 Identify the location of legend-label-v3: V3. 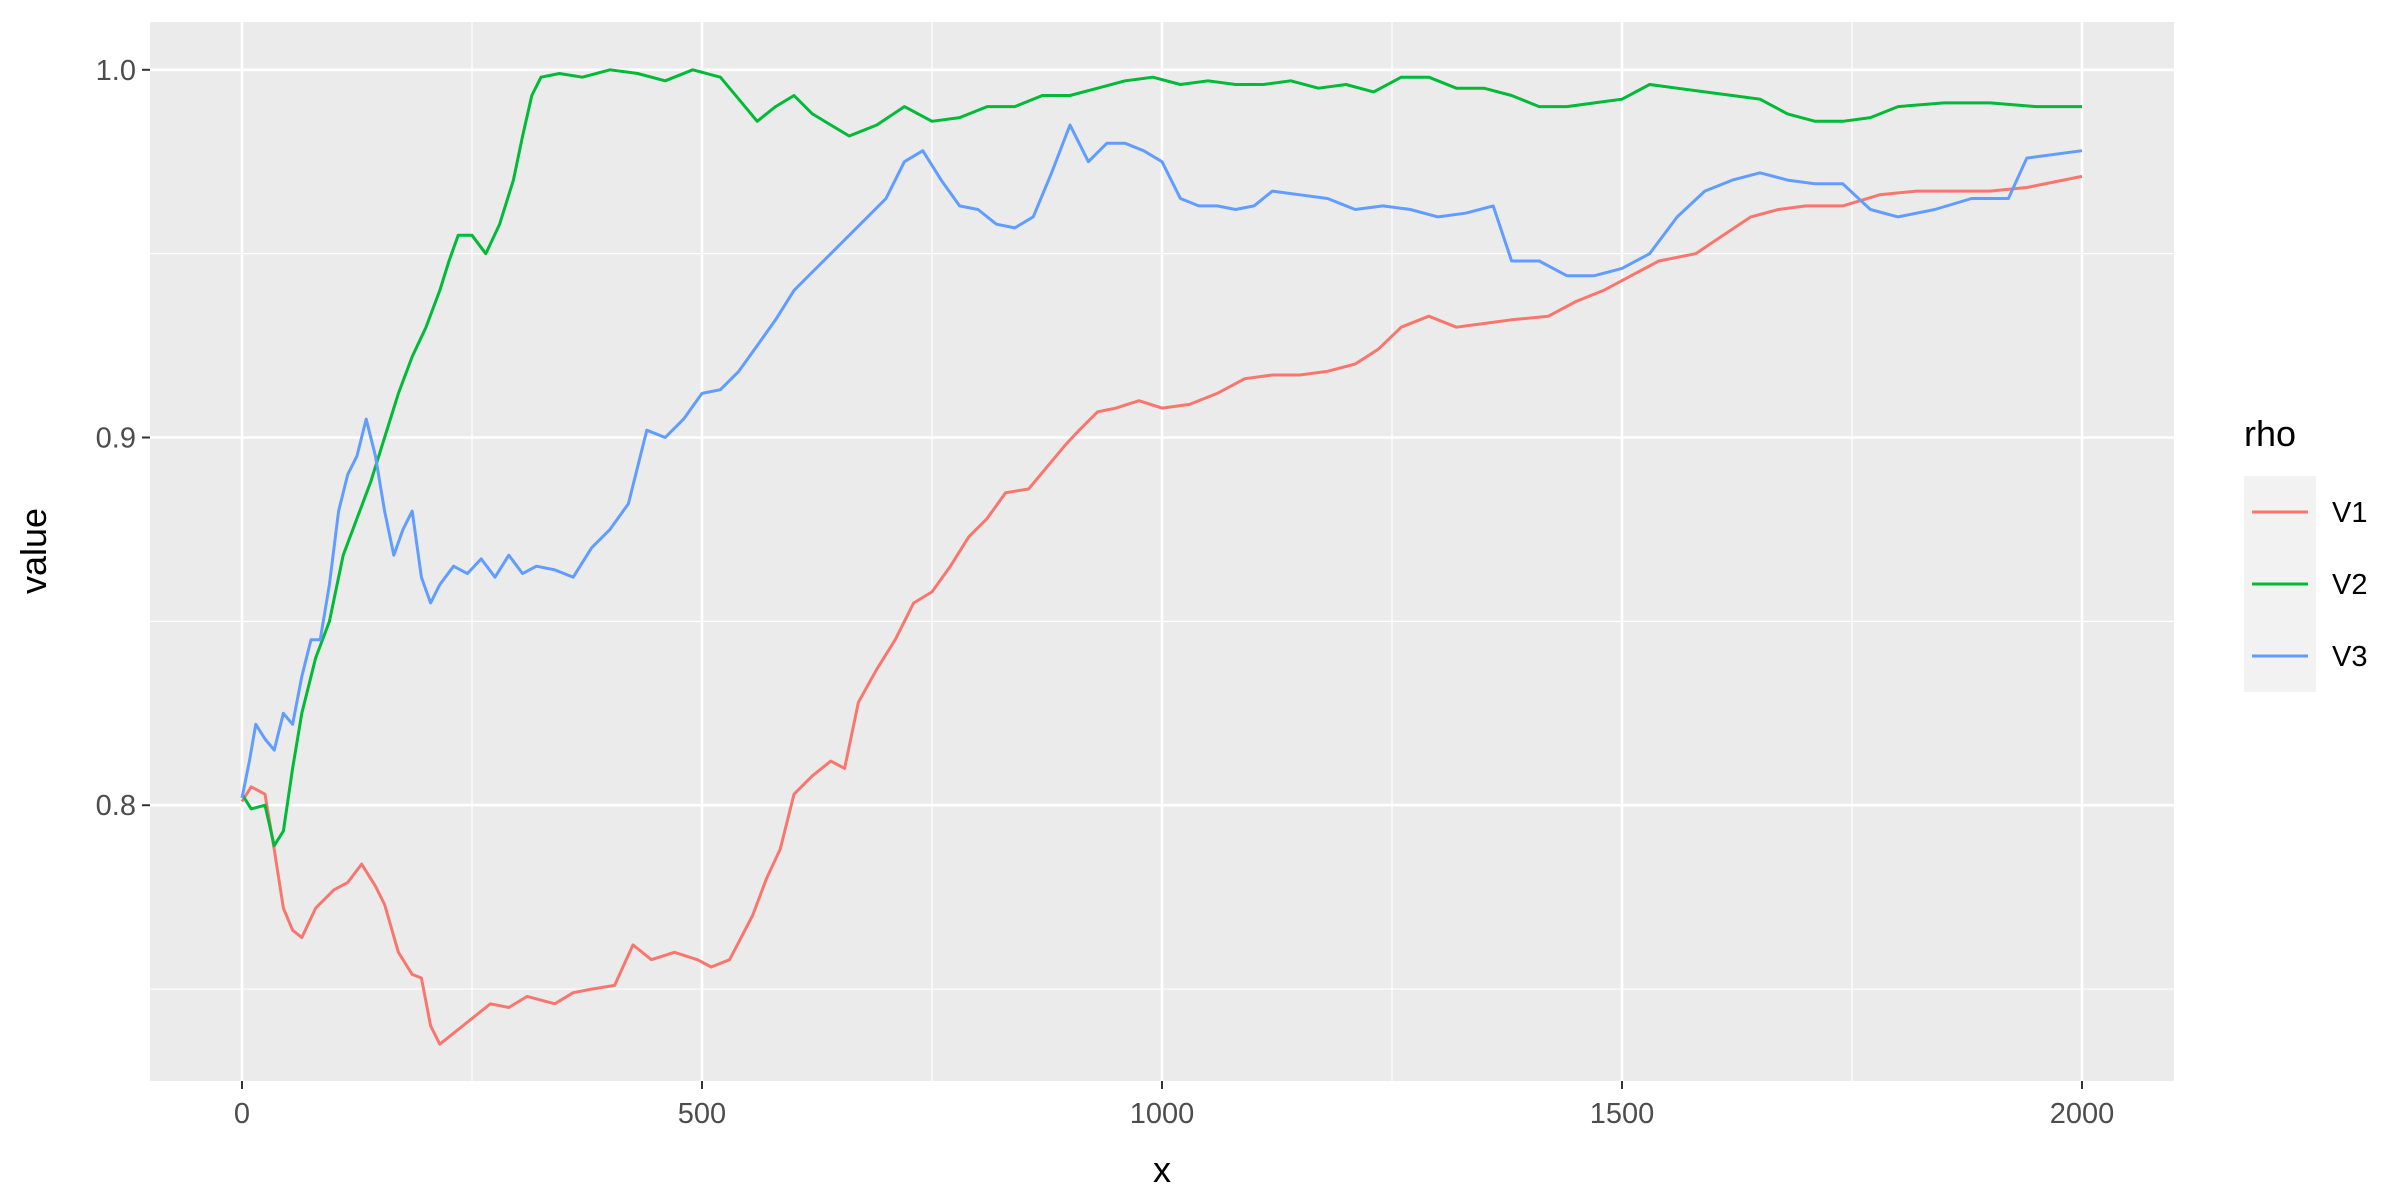
(2349, 657).